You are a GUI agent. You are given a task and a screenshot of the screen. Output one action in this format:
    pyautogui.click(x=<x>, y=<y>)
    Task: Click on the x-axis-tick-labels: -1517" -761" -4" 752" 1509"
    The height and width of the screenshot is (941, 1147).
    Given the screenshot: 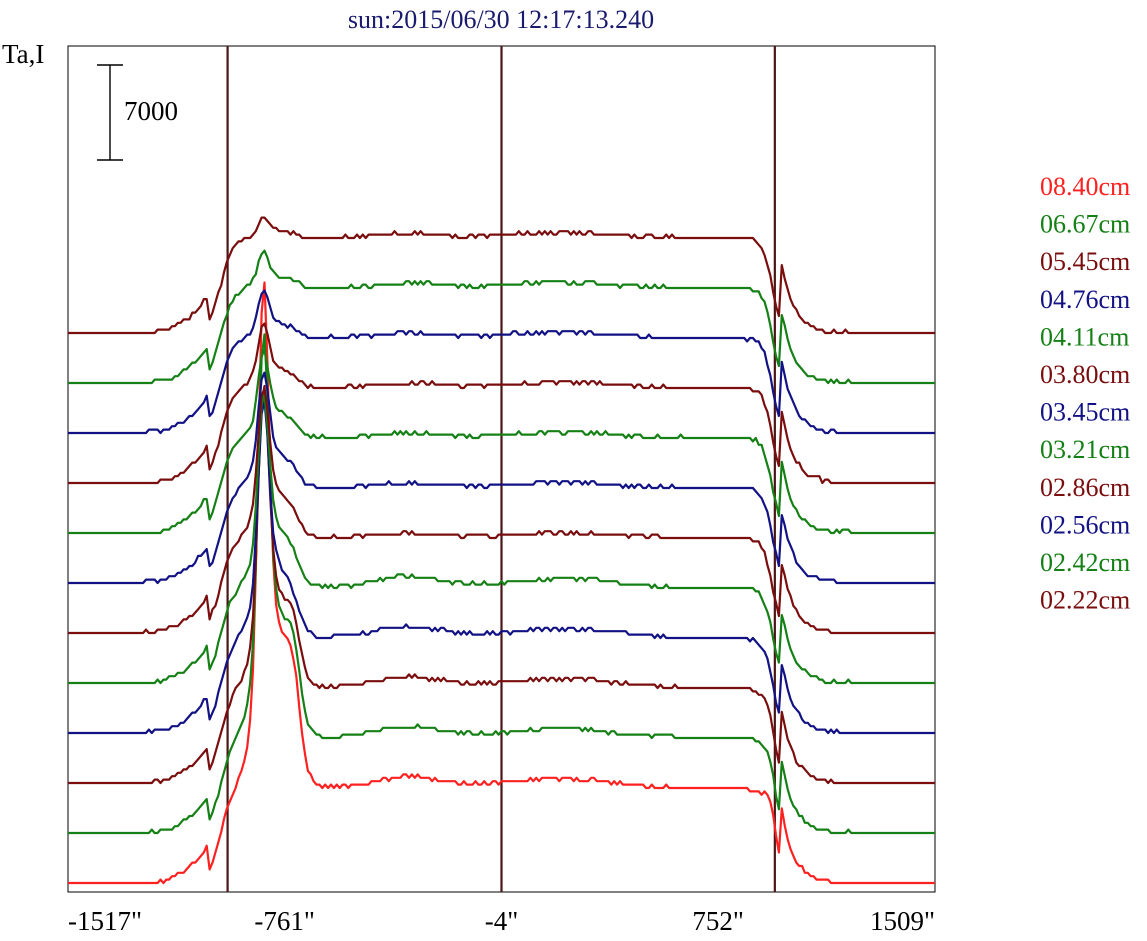 What is the action you would take?
    pyautogui.click(x=501, y=921)
    